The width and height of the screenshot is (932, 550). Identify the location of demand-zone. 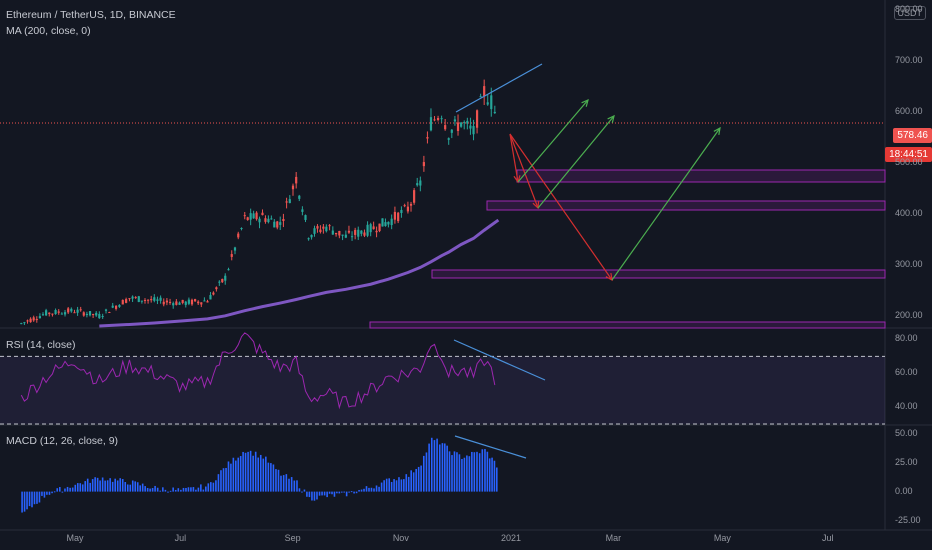
(701, 176).